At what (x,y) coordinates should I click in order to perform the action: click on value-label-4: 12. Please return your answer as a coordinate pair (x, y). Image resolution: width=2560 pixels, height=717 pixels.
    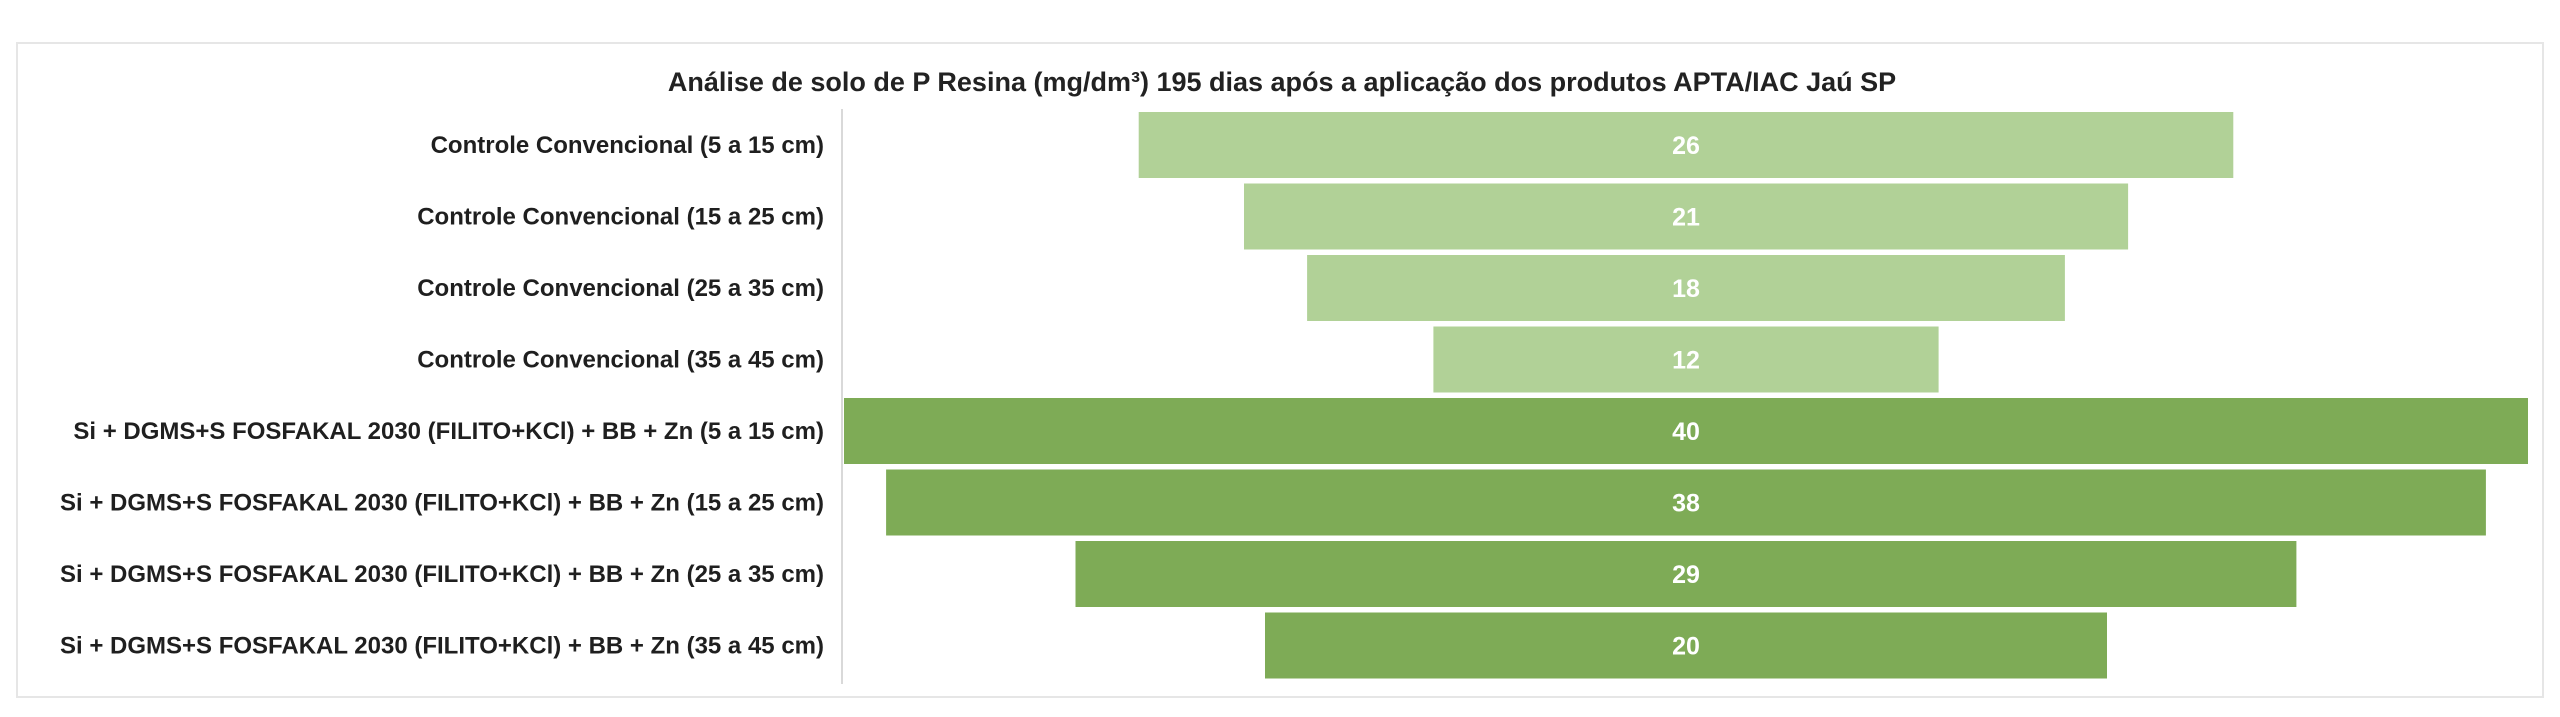
    Looking at the image, I should click on (1686, 361).